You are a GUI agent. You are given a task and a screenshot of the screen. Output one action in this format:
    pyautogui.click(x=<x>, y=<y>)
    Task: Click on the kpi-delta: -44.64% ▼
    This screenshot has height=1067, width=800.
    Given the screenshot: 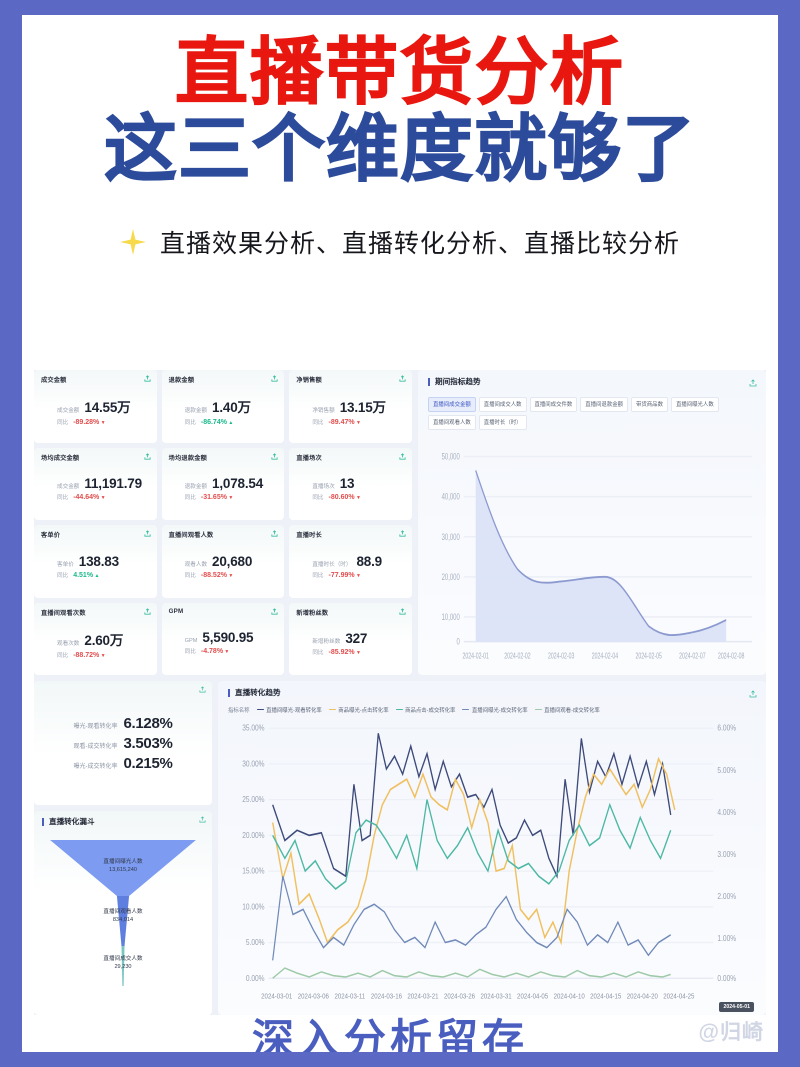 What is the action you would take?
    pyautogui.click(x=89, y=498)
    